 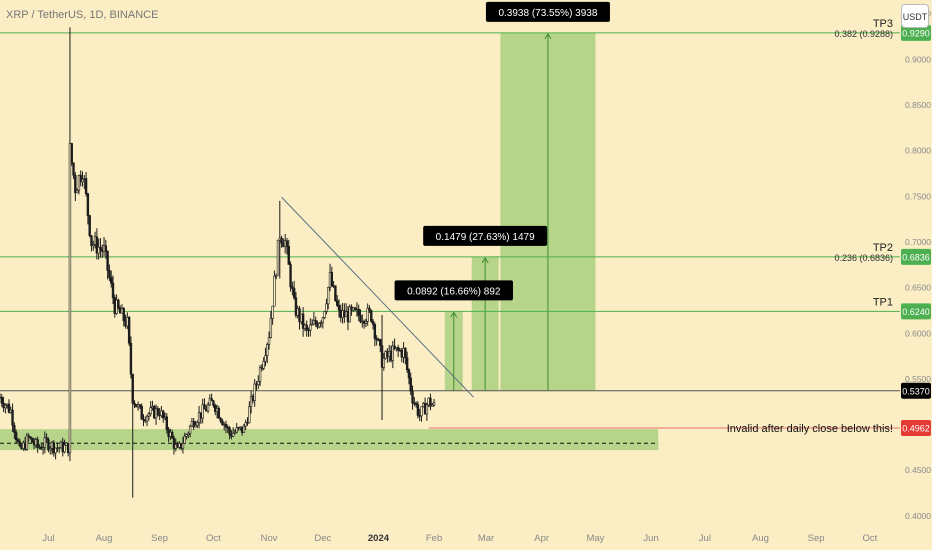 I want to click on x-tick-label: Nov, so click(x=269, y=538).